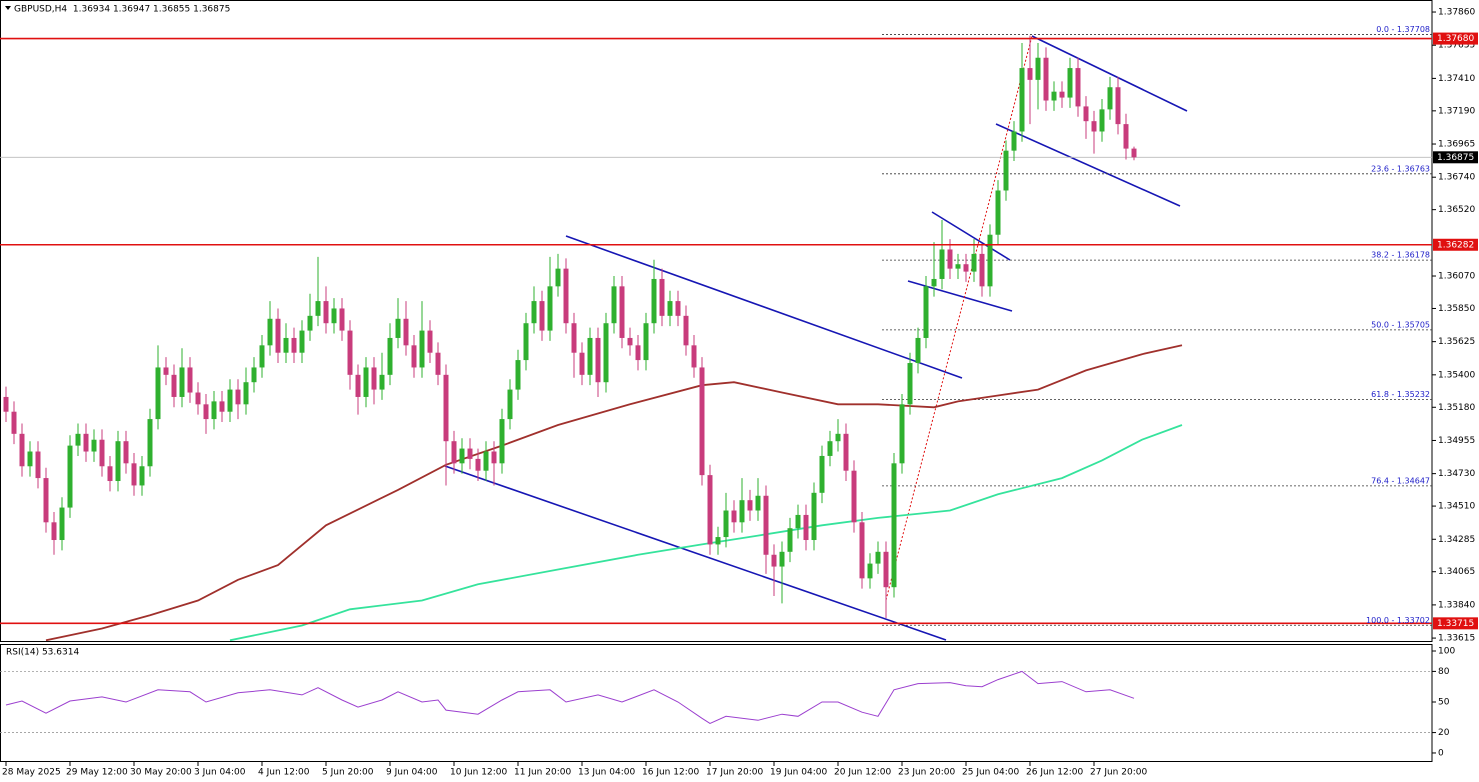 The height and width of the screenshot is (782, 1479). I want to click on fib-label: 61.8 - 1.35232, so click(1400, 394).